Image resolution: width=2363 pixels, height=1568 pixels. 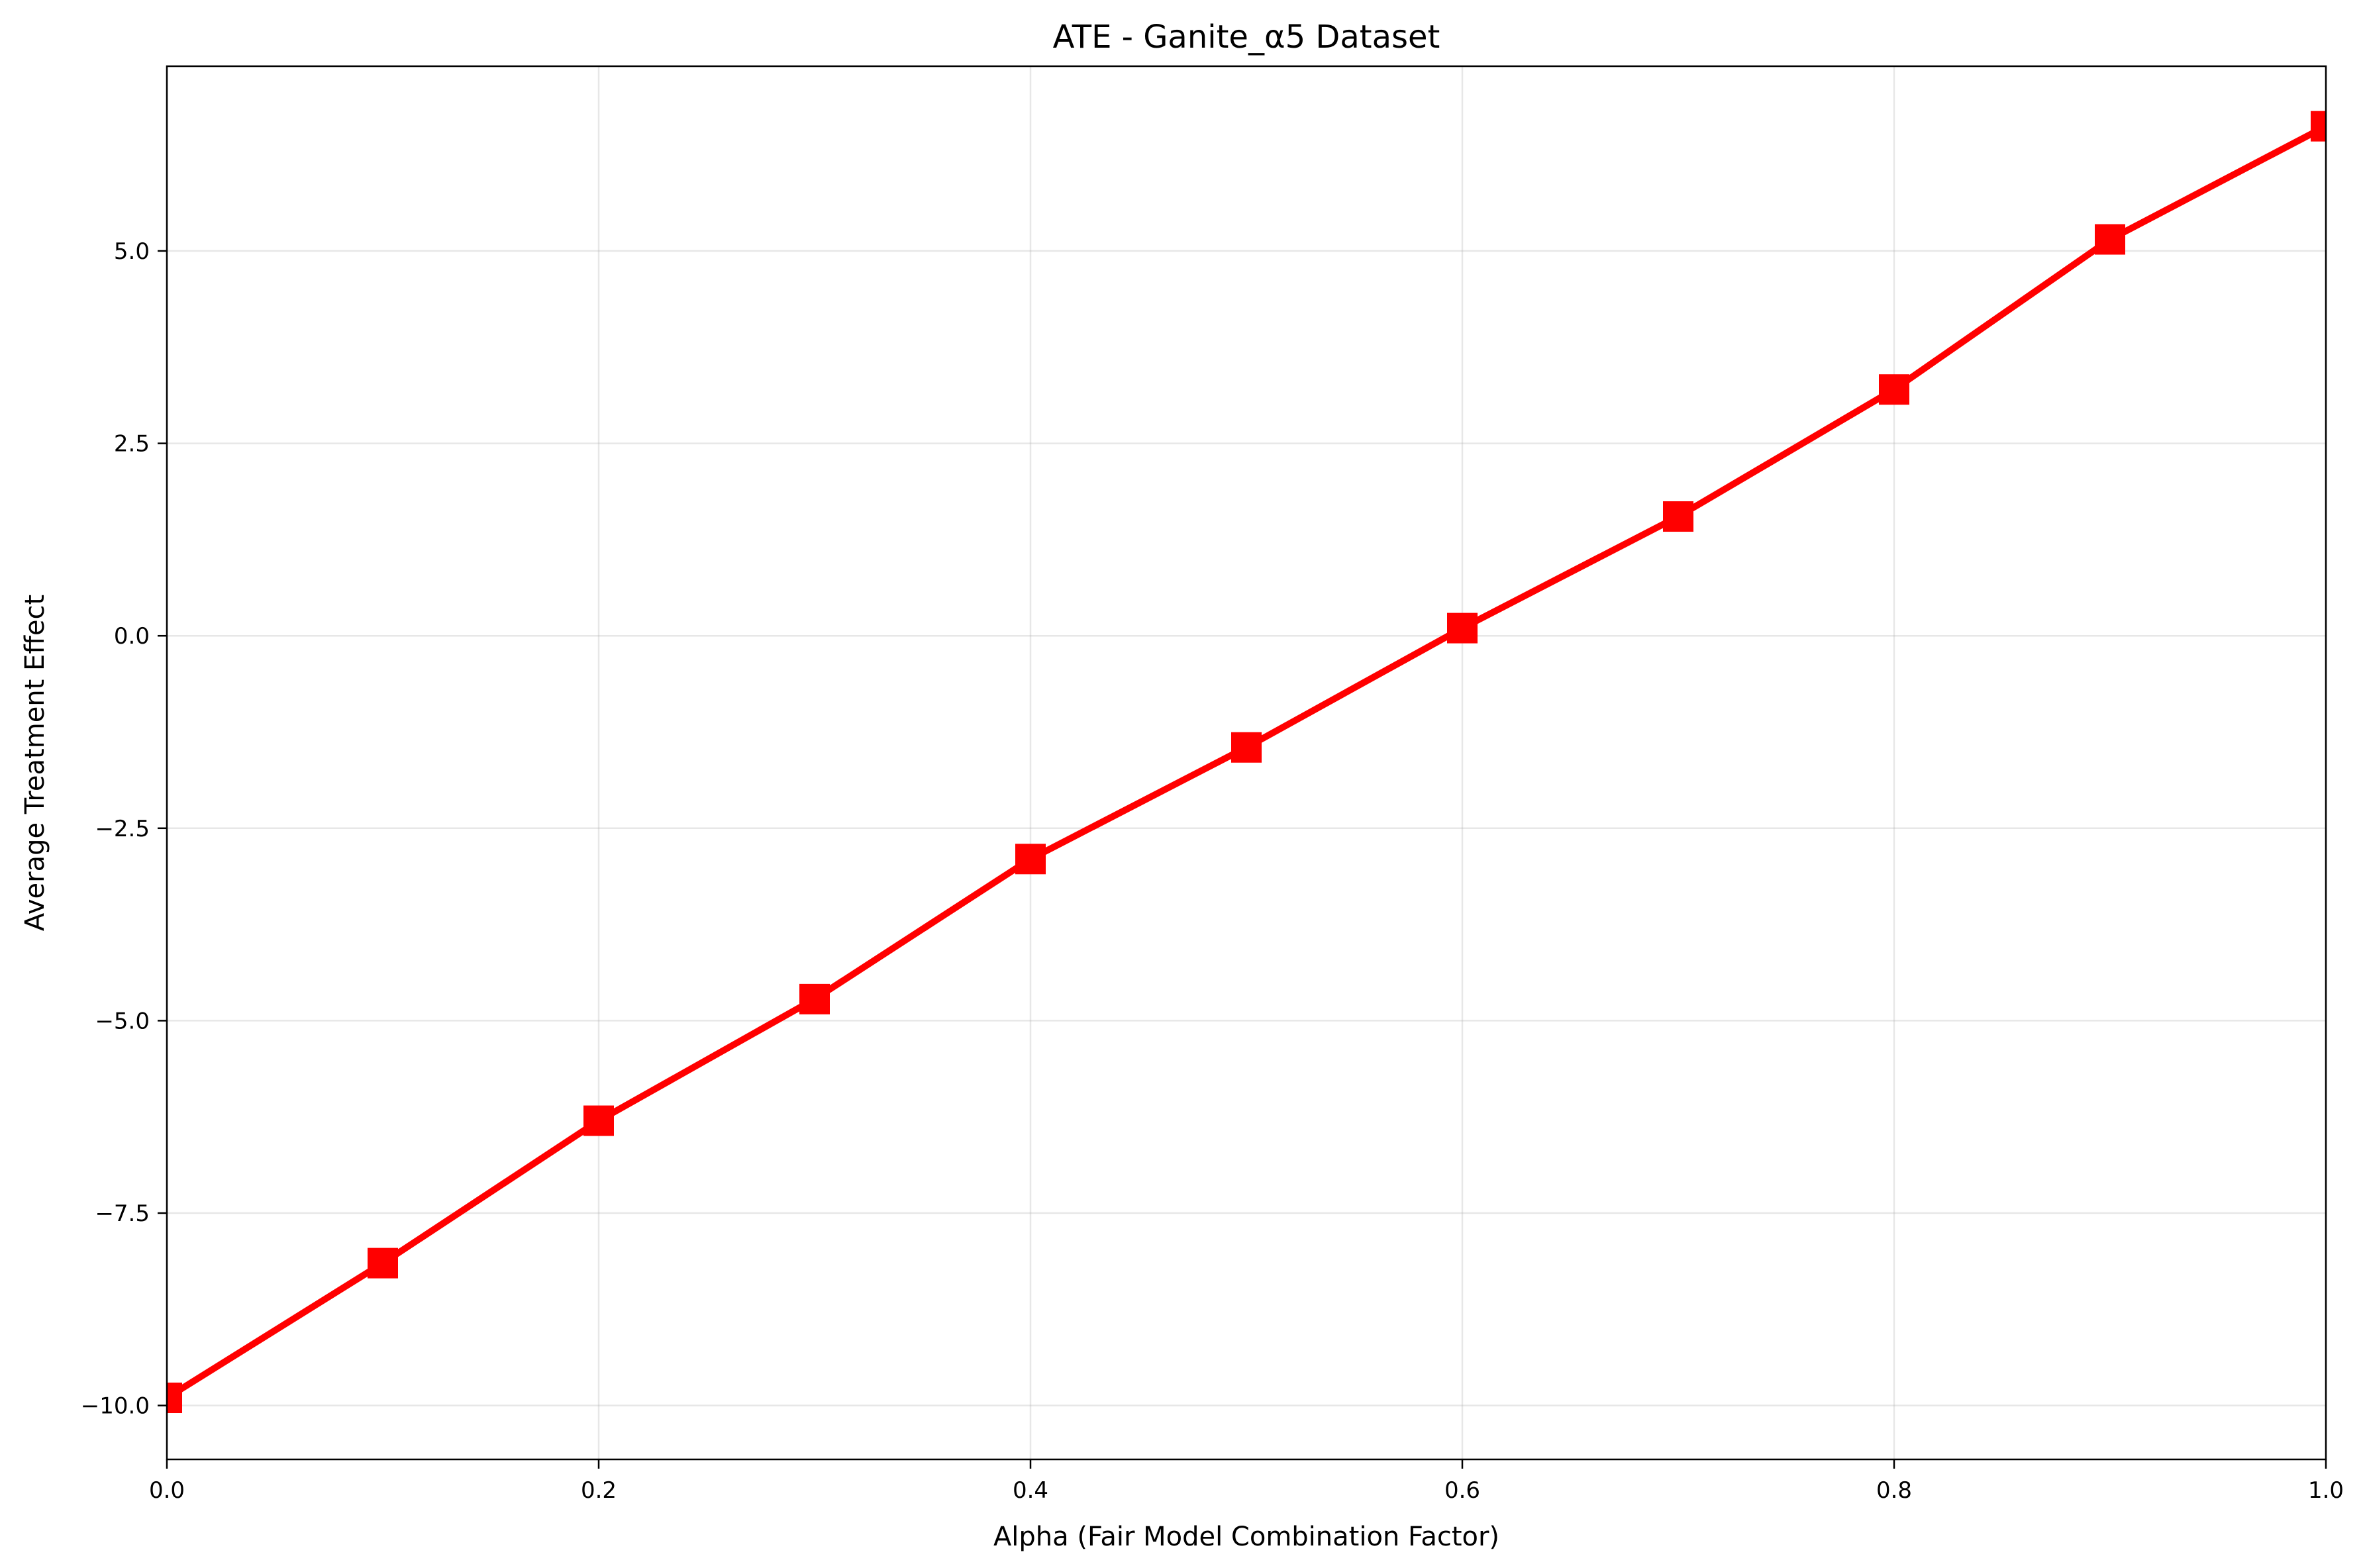 What do you see at coordinates (1462, 1490) in the screenshot?
I see `x-tick-label: 0.6` at bounding box center [1462, 1490].